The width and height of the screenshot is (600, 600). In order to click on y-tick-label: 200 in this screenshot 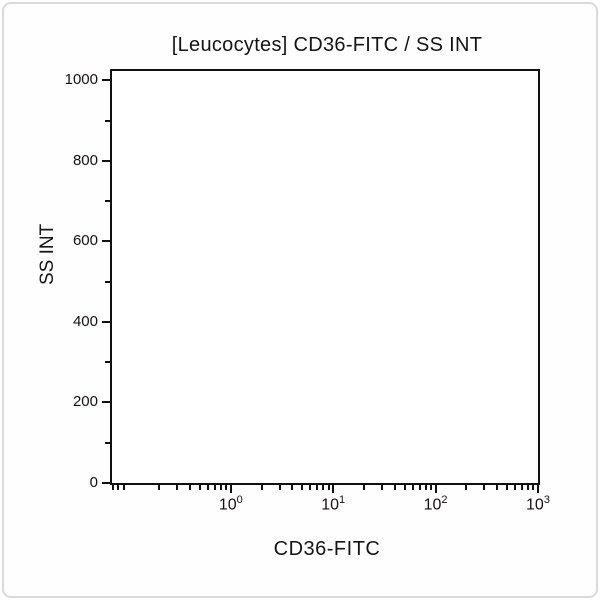, I will do `click(85, 402)`.